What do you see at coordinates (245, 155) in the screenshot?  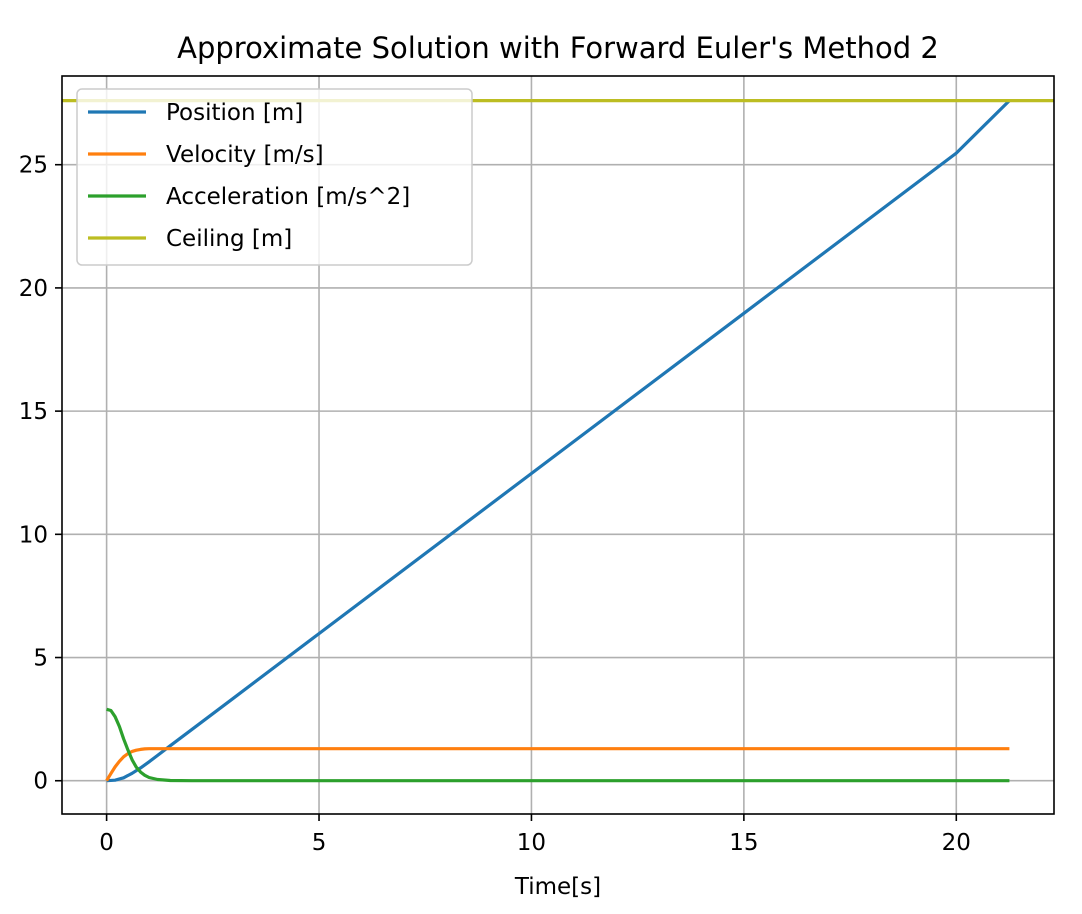 I see `legend-label: Velocity [m/s]` at bounding box center [245, 155].